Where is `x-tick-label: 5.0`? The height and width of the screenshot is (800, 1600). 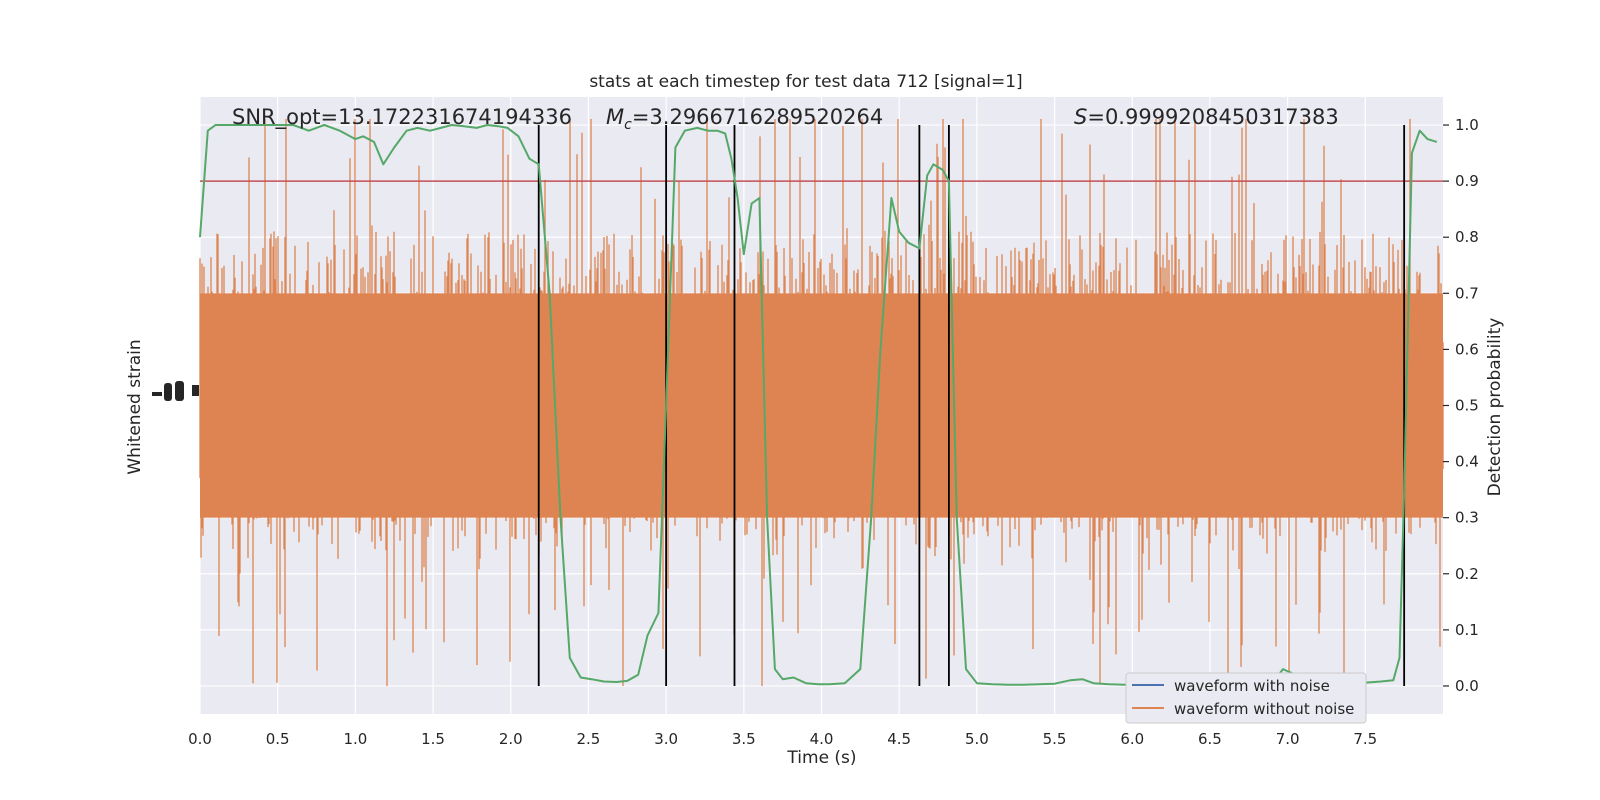
x-tick-label: 5.0 is located at coordinates (977, 739).